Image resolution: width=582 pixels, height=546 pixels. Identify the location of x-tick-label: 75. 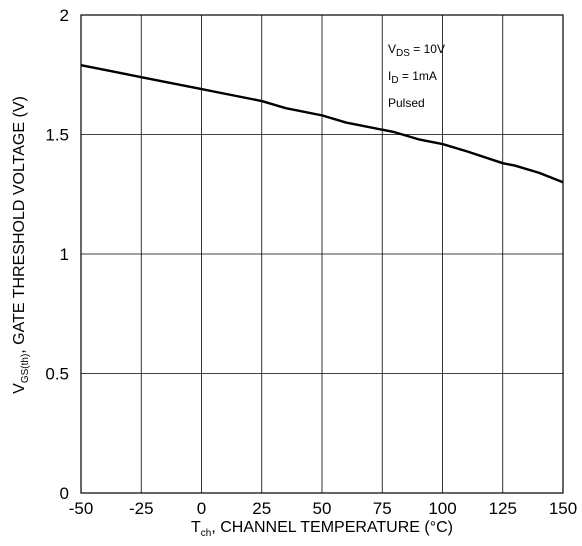
(382, 508).